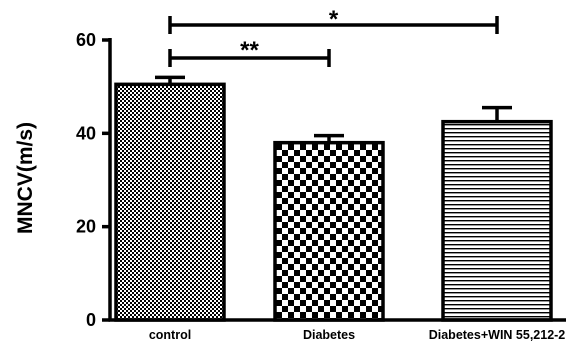 This screenshot has width=582, height=343. I want to click on x-tick-label-1: control, so click(170, 335).